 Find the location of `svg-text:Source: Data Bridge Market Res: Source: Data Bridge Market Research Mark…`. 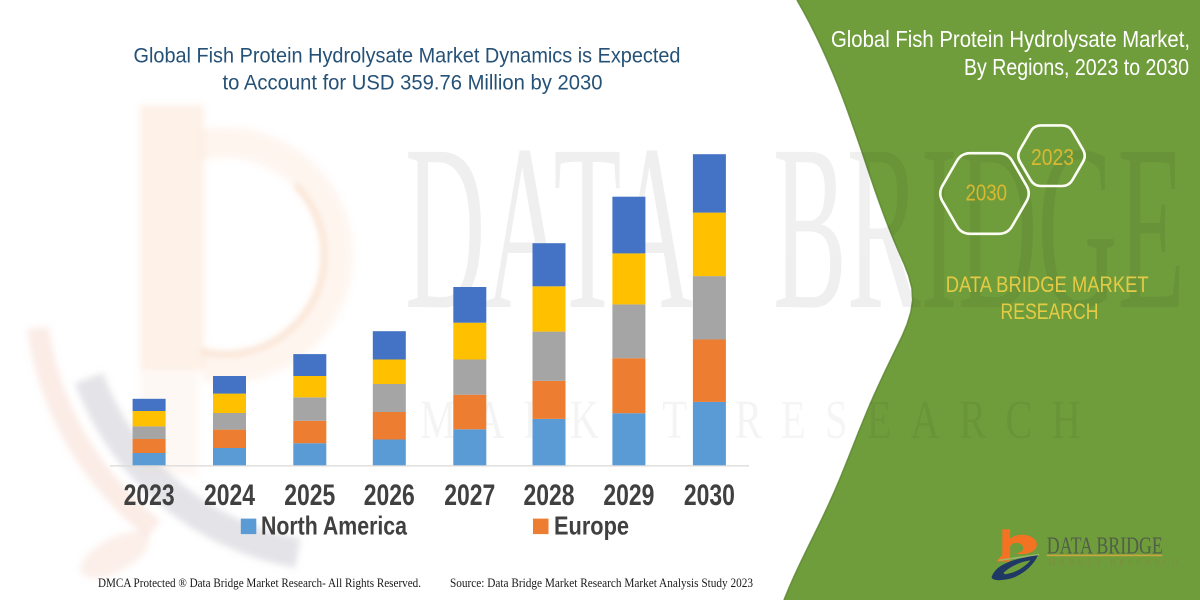

svg-text:Source: Data Bridge Market Res: Source: Data Bridge Market Research Mark… is located at coordinates (601, 583).